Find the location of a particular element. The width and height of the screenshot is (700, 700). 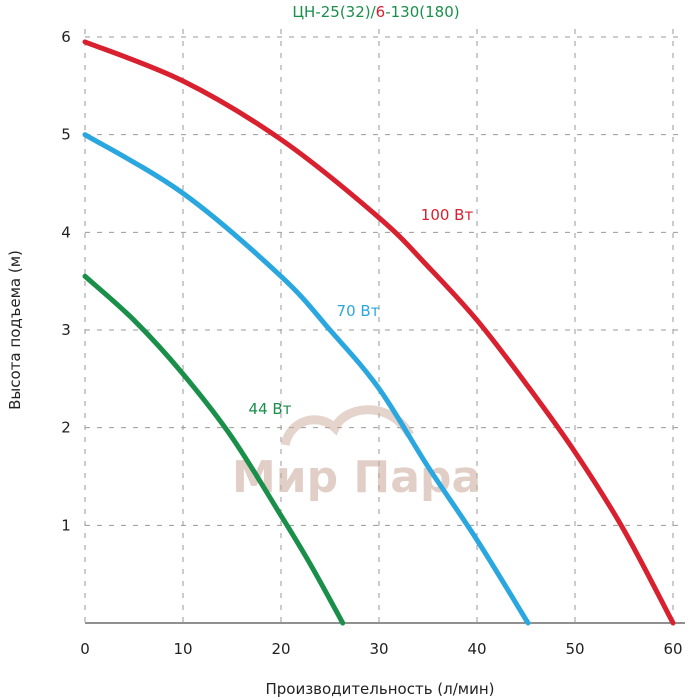

y-tick-label: 4 is located at coordinates (66, 232).